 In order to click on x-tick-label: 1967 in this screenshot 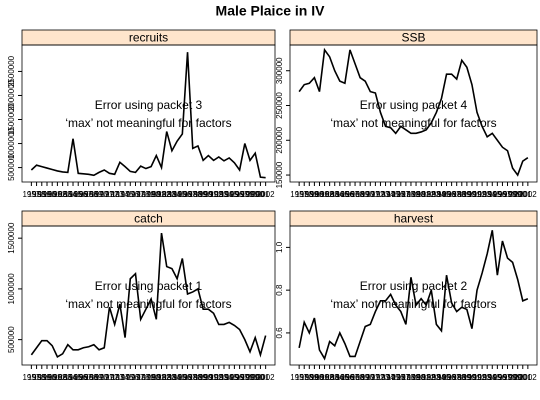, I will do `click(84, 194)`.